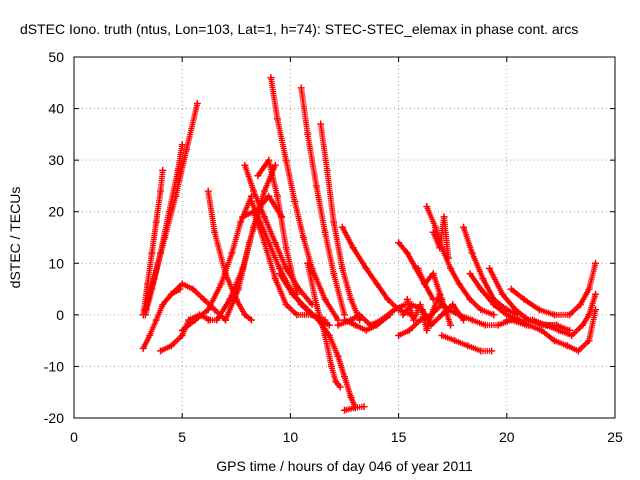 The height and width of the screenshot is (480, 640). I want to click on y-tick-label: 20, so click(56, 212).